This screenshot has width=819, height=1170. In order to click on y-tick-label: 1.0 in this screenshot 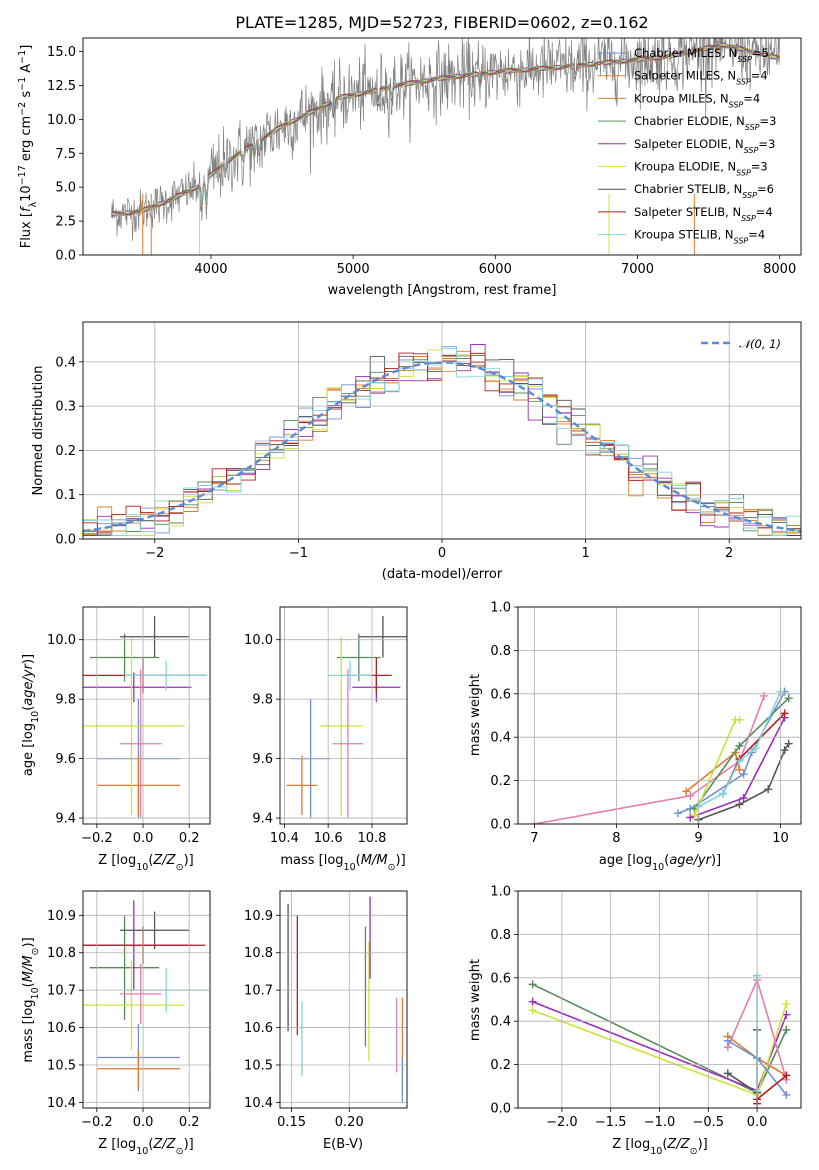, I will do `click(500, 892)`.